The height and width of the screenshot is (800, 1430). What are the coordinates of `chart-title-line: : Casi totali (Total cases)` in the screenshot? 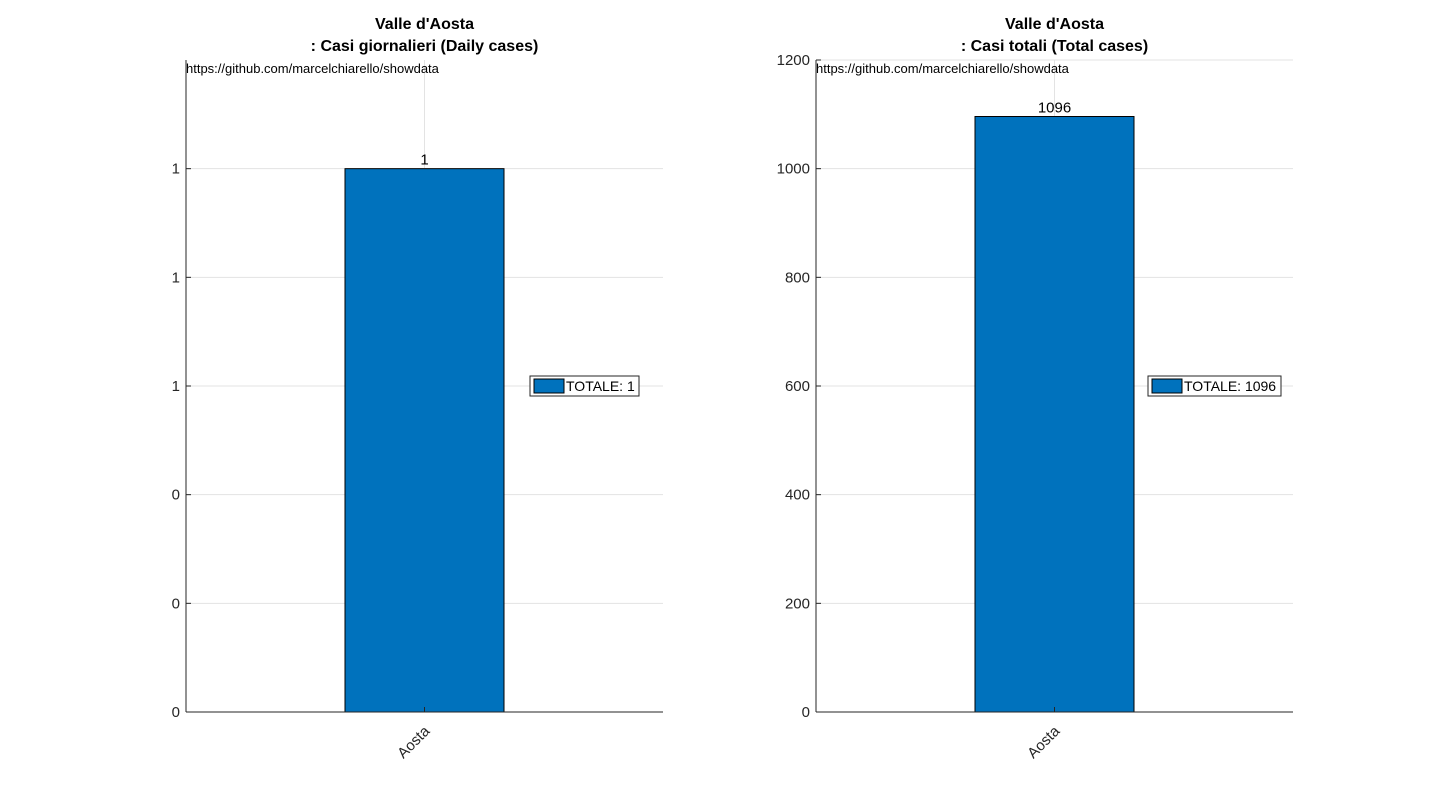 It's located at (1054, 46).